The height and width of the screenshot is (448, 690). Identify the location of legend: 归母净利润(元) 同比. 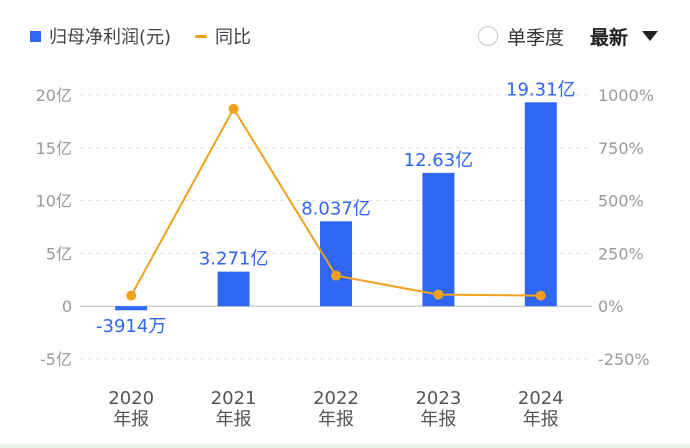
(152, 36).